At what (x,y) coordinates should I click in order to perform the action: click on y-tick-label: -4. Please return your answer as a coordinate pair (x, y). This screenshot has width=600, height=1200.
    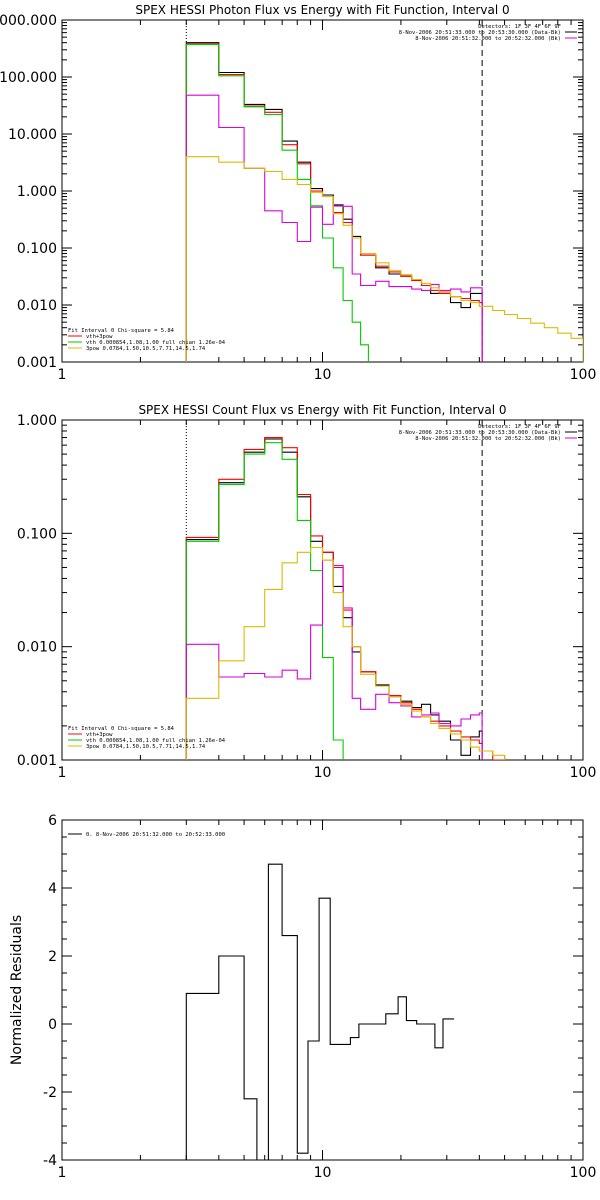
    Looking at the image, I should click on (50, 1161).